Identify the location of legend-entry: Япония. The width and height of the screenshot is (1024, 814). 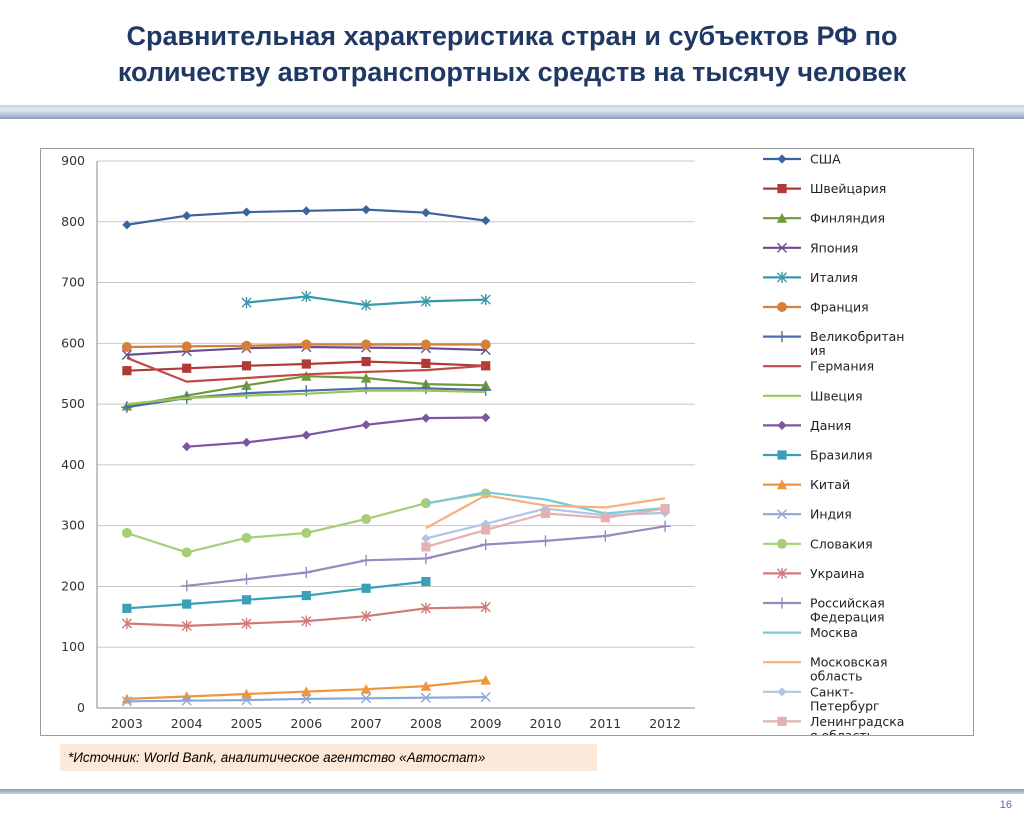
(810, 247).